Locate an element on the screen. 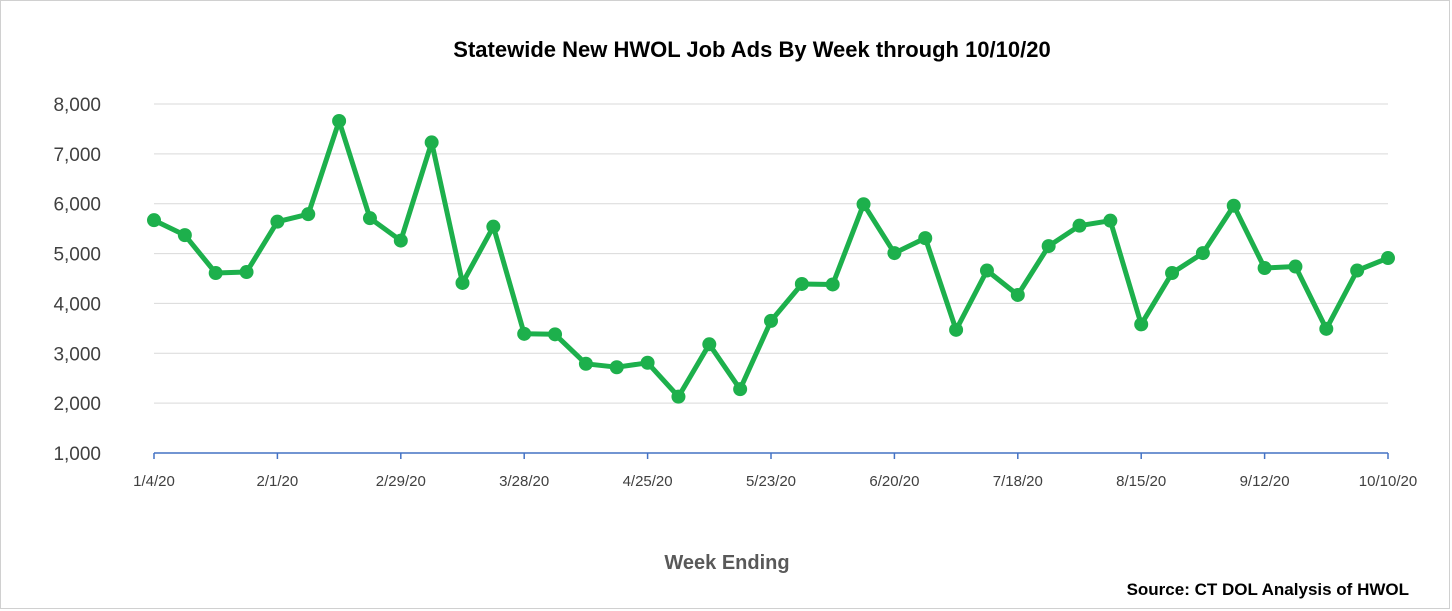 This screenshot has height=611, width=1452. y-tick-label: 7,000 is located at coordinates (77, 155).